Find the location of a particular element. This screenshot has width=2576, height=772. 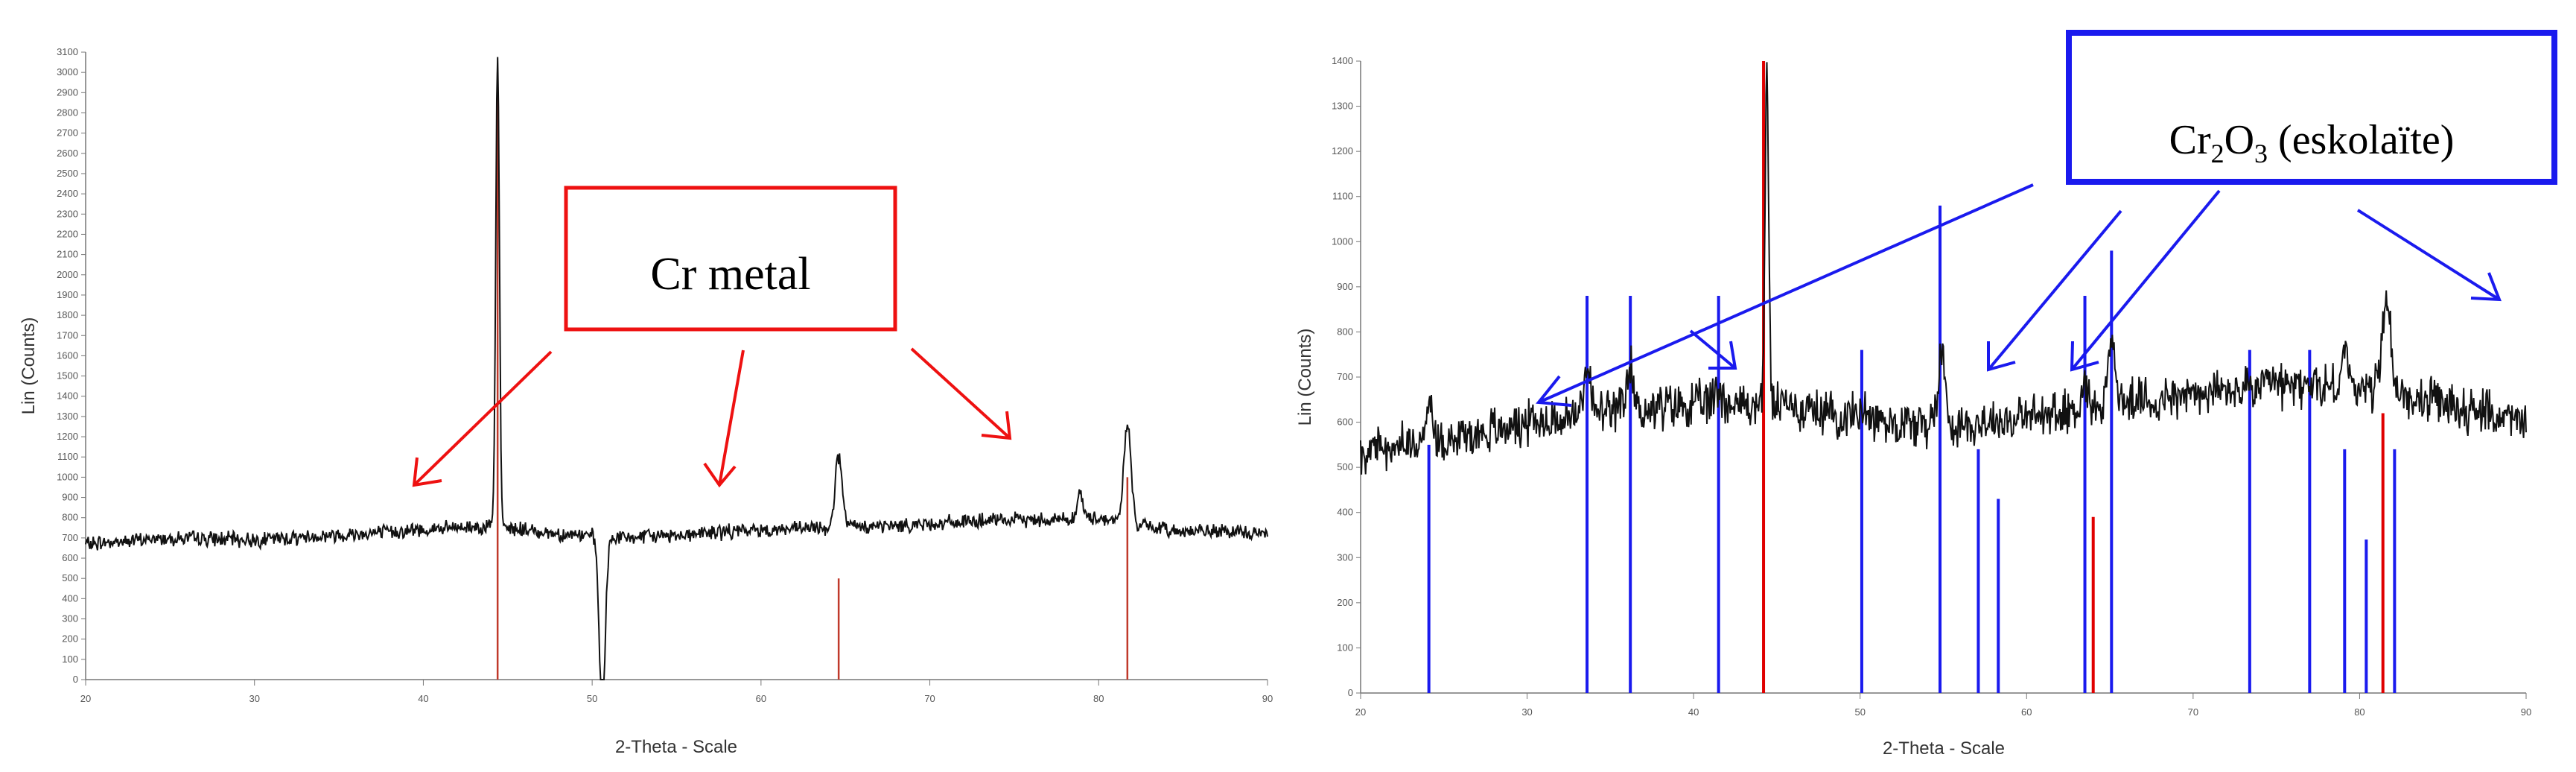

y-tick-label: 2900 is located at coordinates (67, 92).